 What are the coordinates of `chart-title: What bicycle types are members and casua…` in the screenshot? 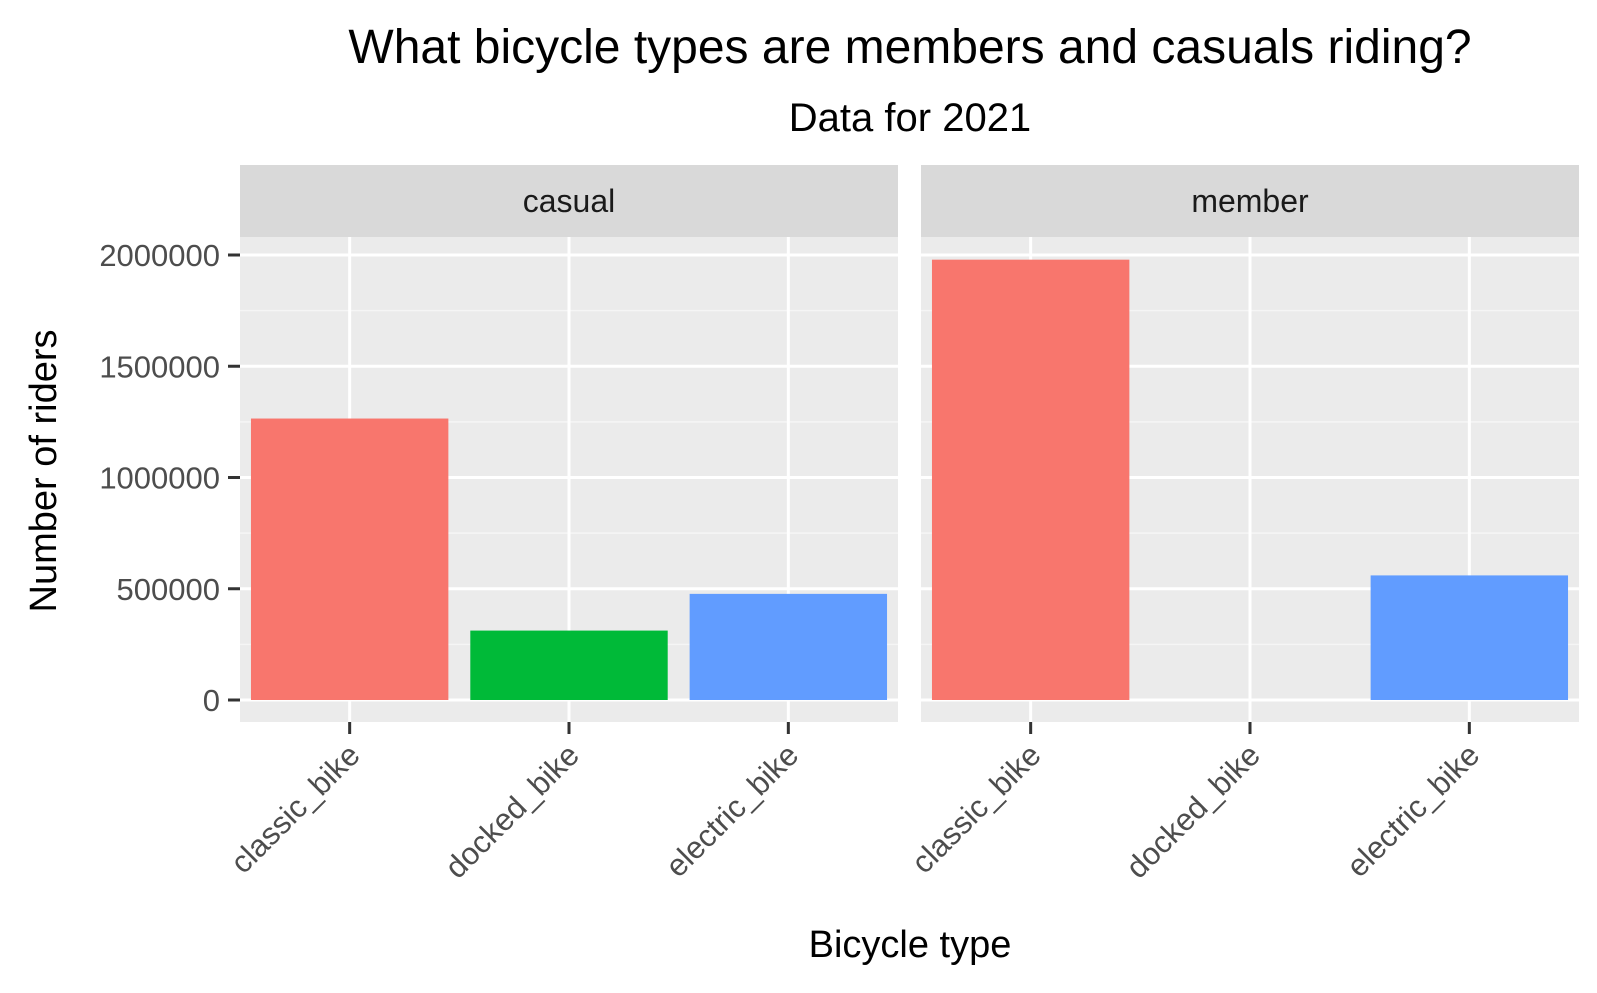 It's located at (909, 47).